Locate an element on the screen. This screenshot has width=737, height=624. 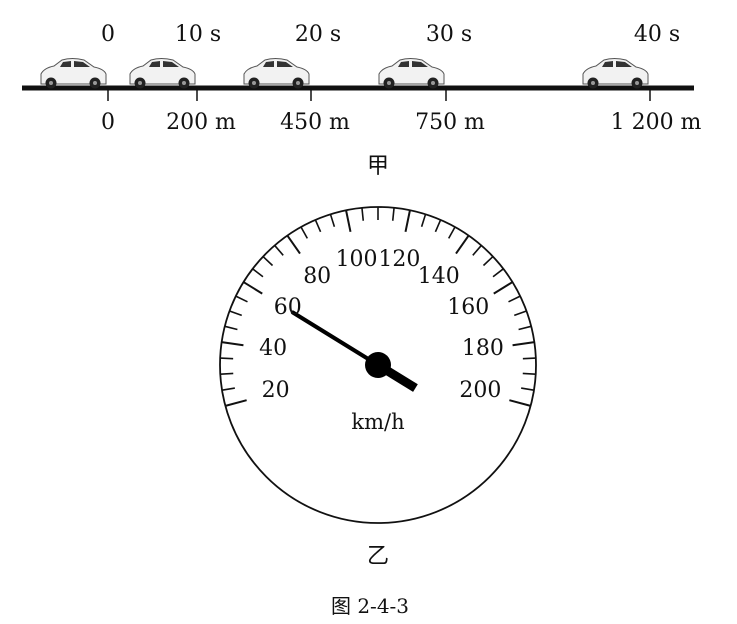
caption-jia: 甲 is located at coordinates (378, 166).